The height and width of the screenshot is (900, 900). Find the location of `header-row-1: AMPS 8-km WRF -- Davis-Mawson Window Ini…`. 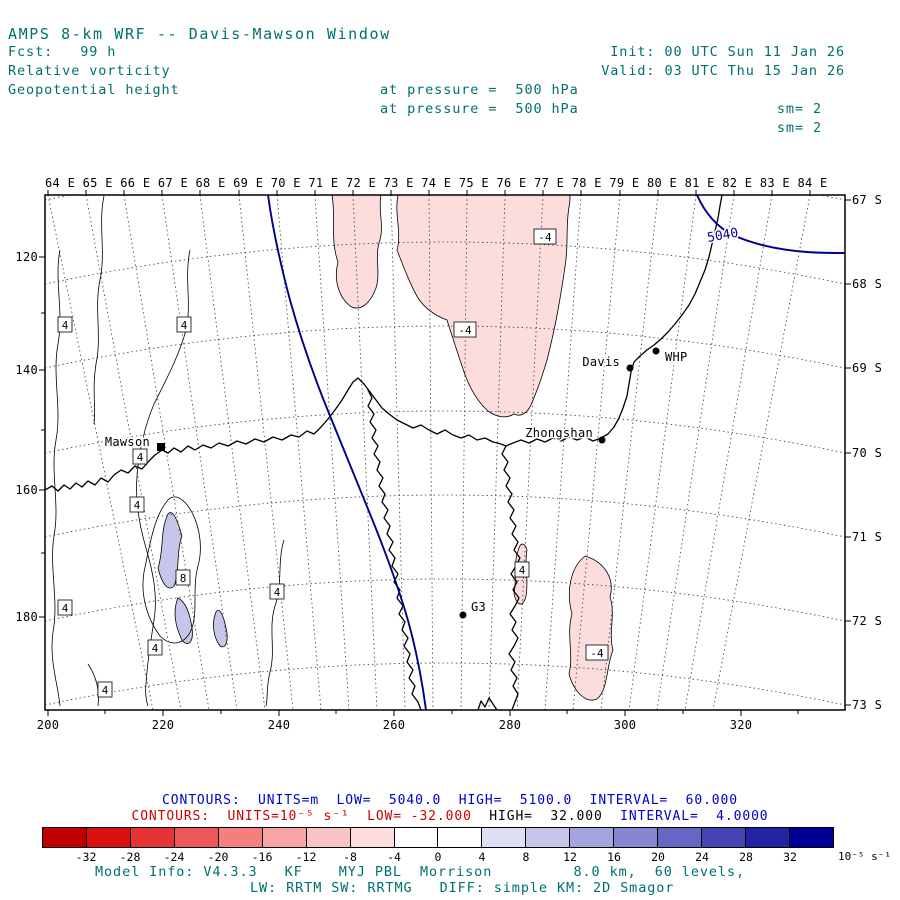

header-row-1: AMPS 8-km WRF -- Davis-Mawson Window Ini… is located at coordinates (450, 33).